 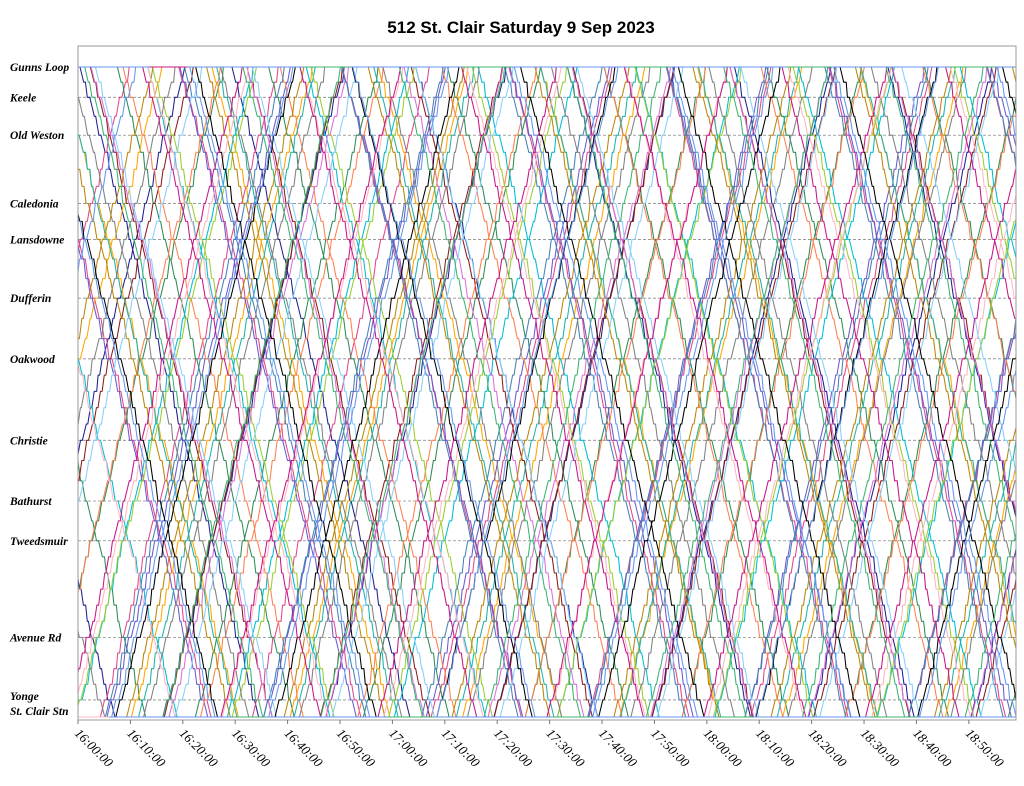 I want to click on station-label: Yonge, so click(x=24, y=697).